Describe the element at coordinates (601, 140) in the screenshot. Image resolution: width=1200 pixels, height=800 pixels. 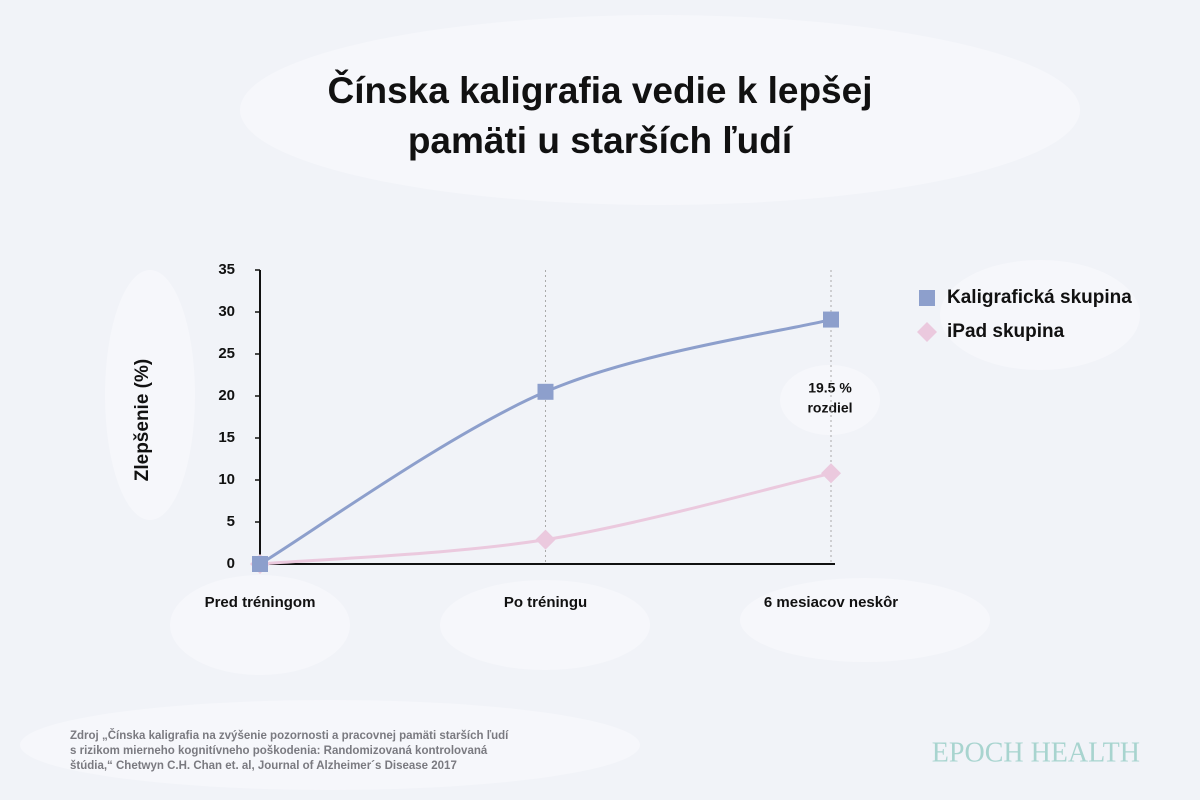
I see `chart-title: pamäti u starších ľudí` at that location.